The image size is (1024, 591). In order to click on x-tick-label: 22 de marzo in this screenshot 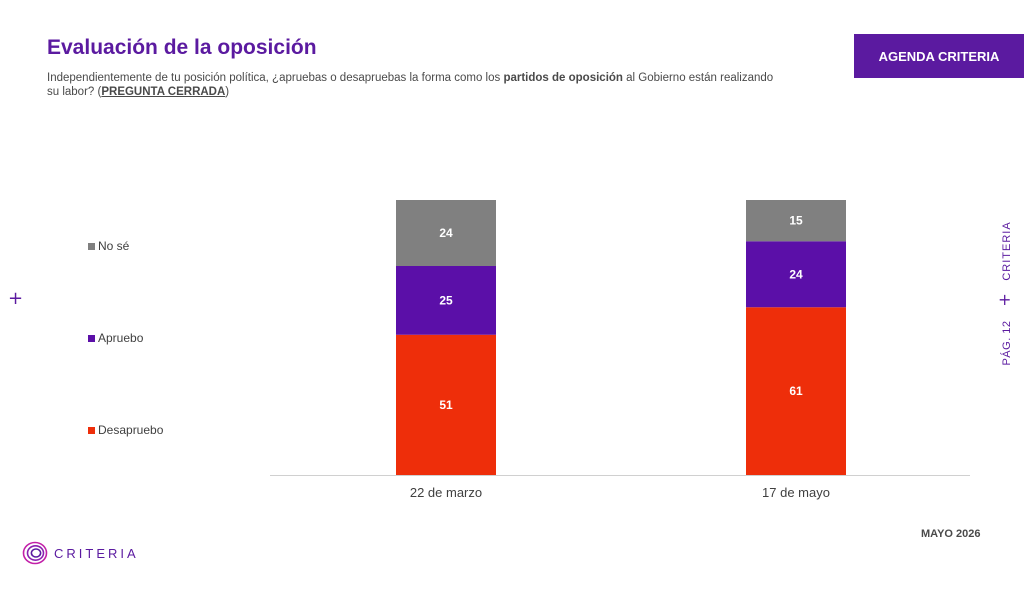, I will do `click(446, 492)`.